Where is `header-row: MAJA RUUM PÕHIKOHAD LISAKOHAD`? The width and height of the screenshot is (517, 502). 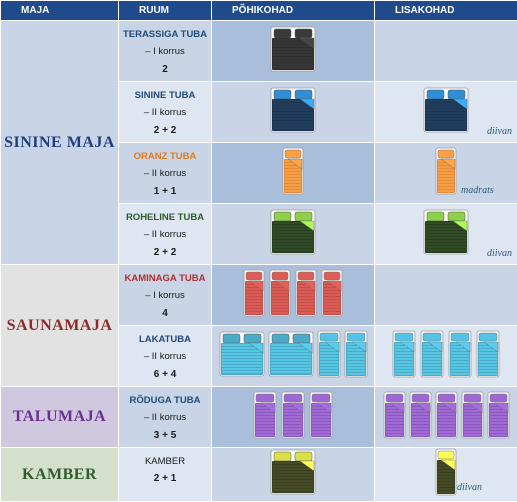 header-row: MAJA RUUM PÕHIKOHAD LISAKOHAD is located at coordinates (259, 11).